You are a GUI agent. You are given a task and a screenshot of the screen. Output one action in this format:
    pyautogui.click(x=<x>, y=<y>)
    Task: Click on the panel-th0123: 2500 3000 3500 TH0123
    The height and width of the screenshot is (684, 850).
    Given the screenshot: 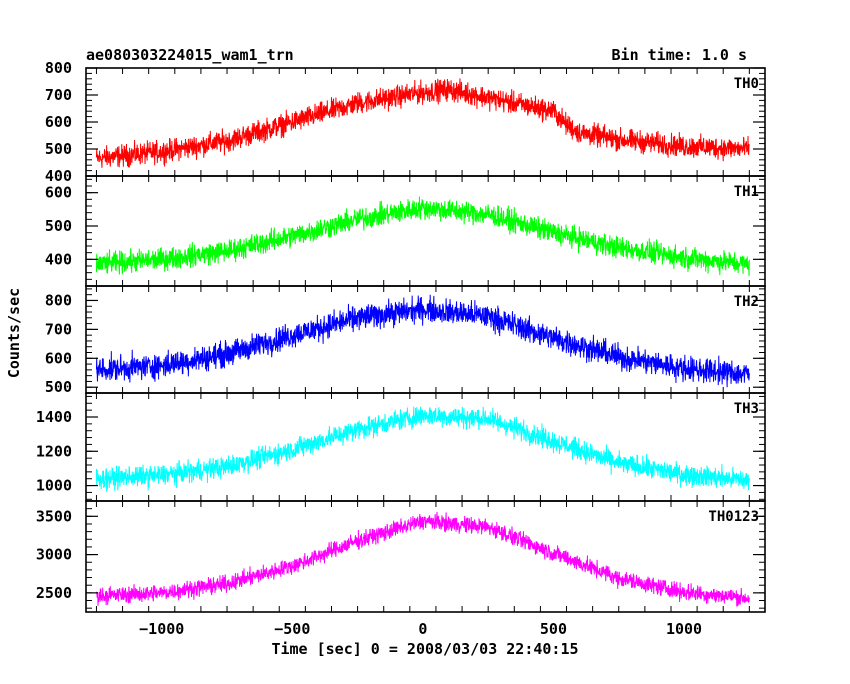 What is the action you would take?
    pyautogui.click(x=401, y=556)
    